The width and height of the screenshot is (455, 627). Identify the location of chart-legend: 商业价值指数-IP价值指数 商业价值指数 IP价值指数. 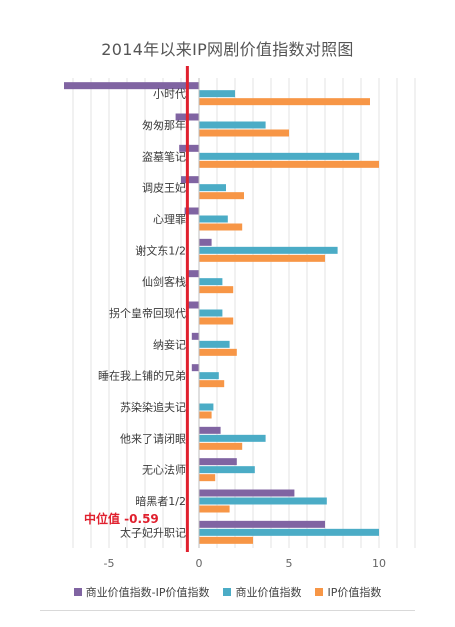
(227, 592).